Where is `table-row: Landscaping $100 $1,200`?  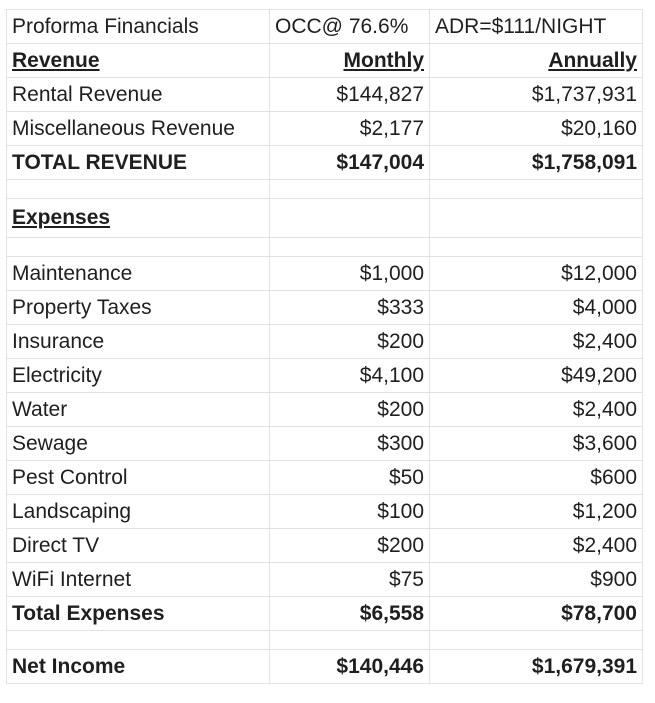 table-row: Landscaping $100 $1,200 is located at coordinates (324, 511).